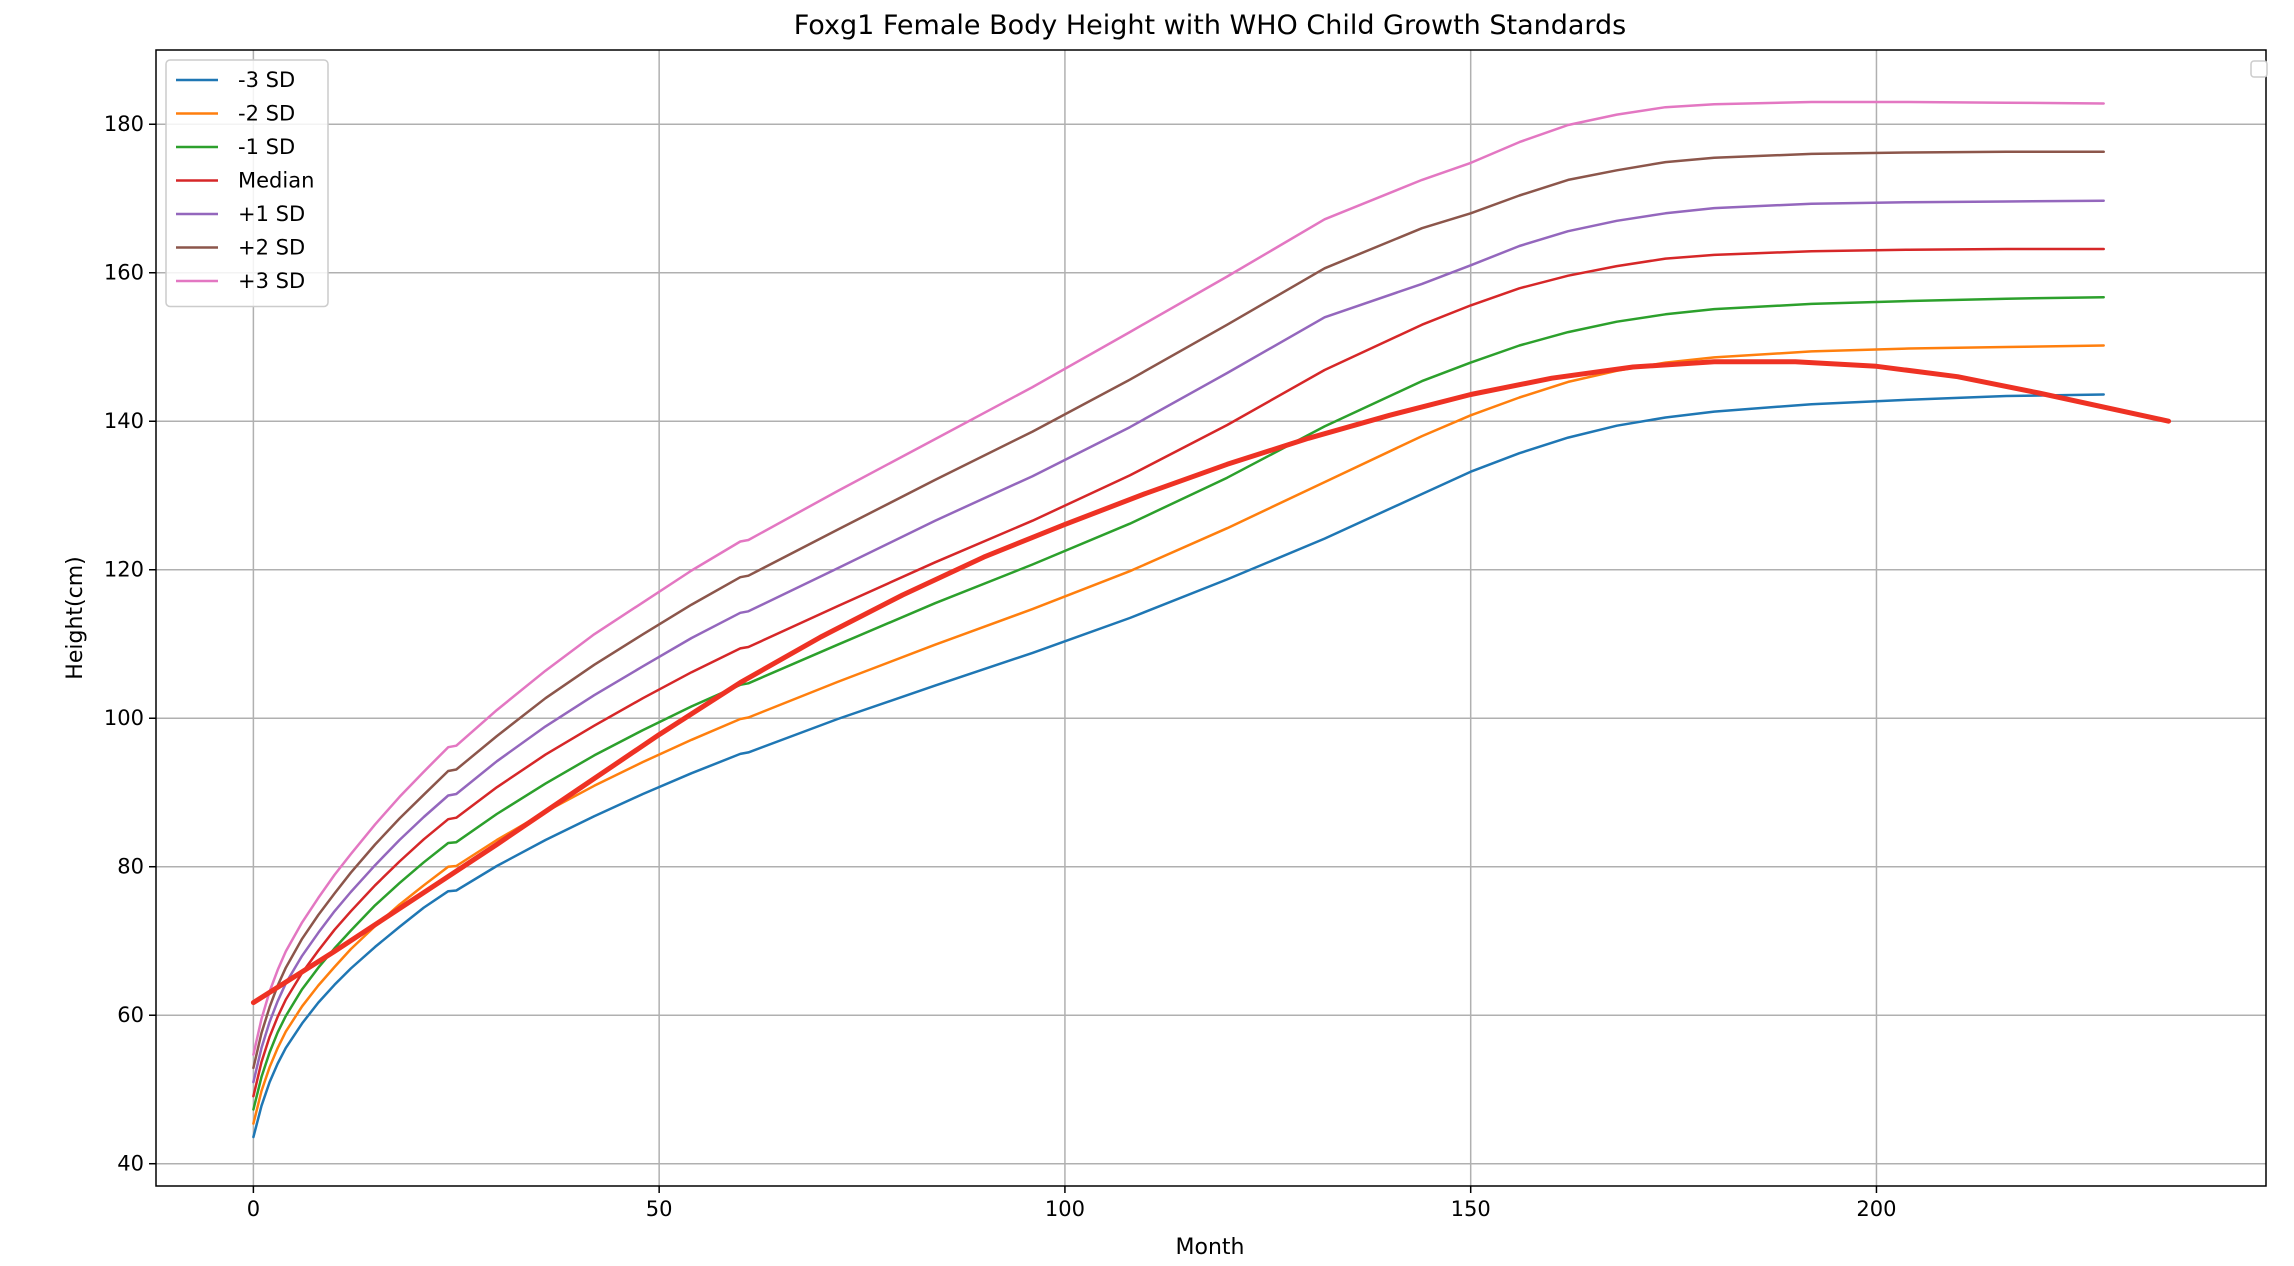 The image size is (2294, 1266). I want to click on x-axis-label: Month, so click(1210, 1247).